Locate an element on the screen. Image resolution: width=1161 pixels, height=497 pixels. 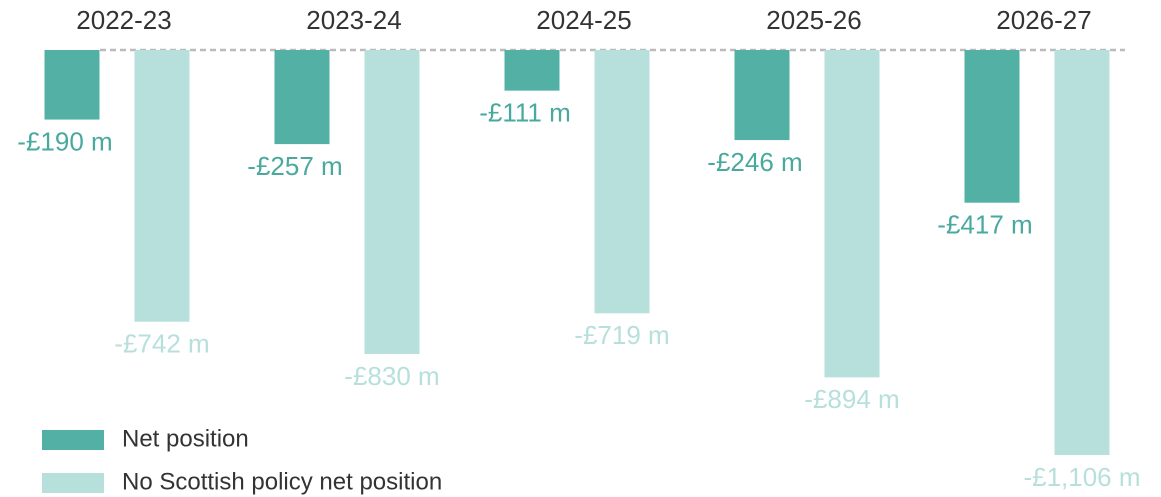
legend-label: No Scottish policy net position is located at coordinates (282, 481).